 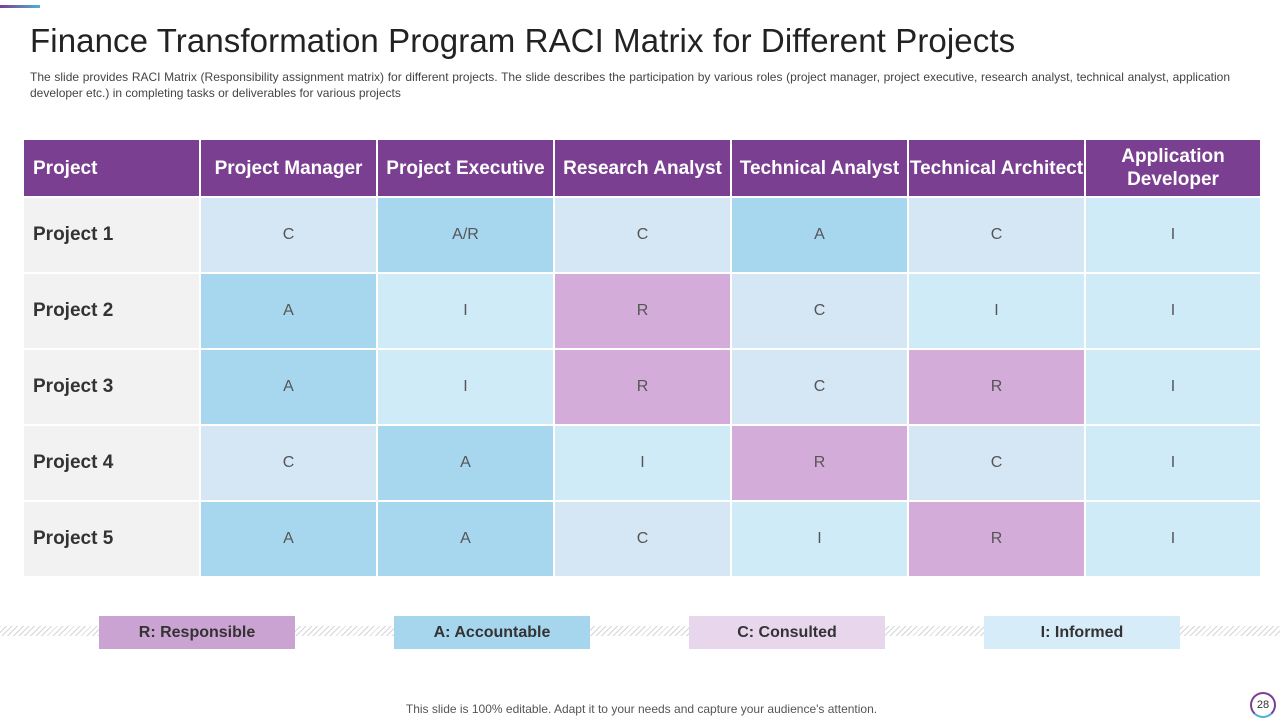 What do you see at coordinates (111, 311) in the screenshot?
I see `row-label-project-2: Project 2` at bounding box center [111, 311].